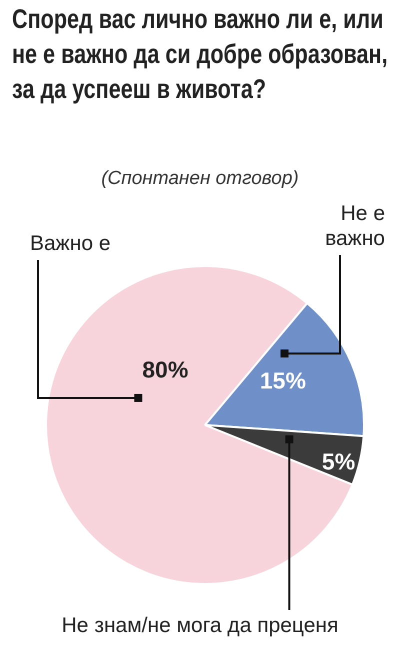  I want to click on data-label: 80%, so click(165, 369).